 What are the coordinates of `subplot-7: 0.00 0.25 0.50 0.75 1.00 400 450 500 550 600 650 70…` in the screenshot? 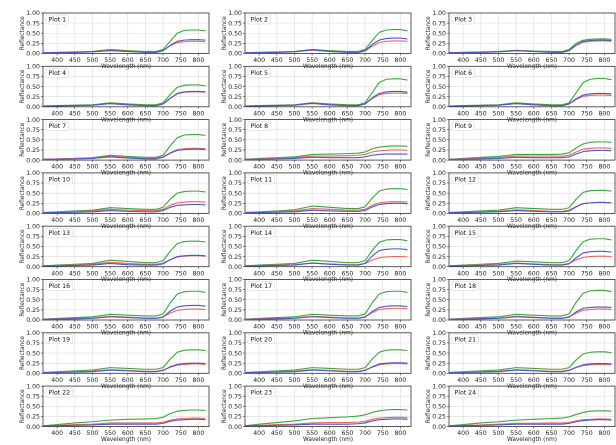 It's located at (115, 147).